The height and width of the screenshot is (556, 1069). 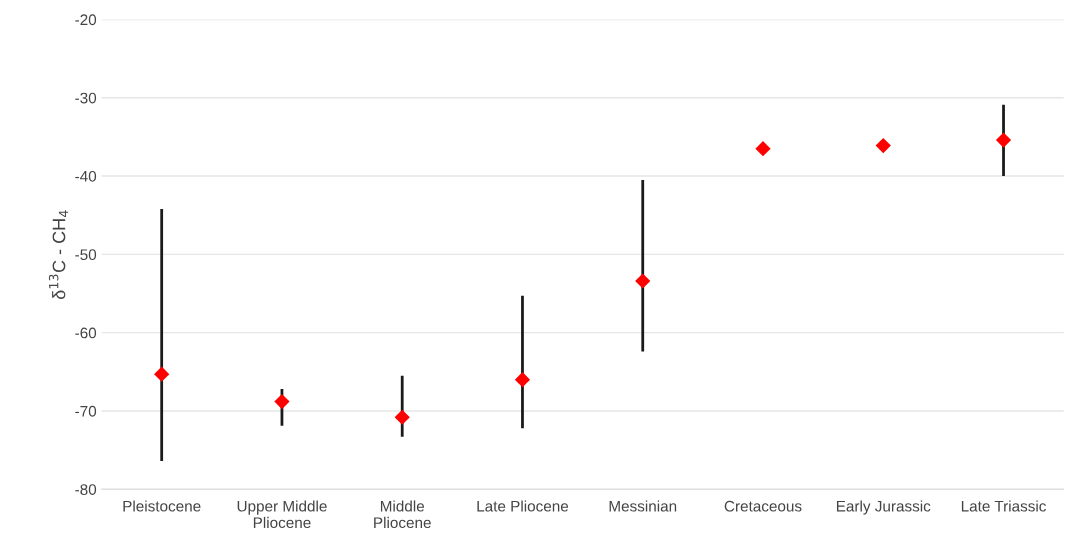 What do you see at coordinates (643, 506) in the screenshot?
I see `x-tick-label: Messinian` at bounding box center [643, 506].